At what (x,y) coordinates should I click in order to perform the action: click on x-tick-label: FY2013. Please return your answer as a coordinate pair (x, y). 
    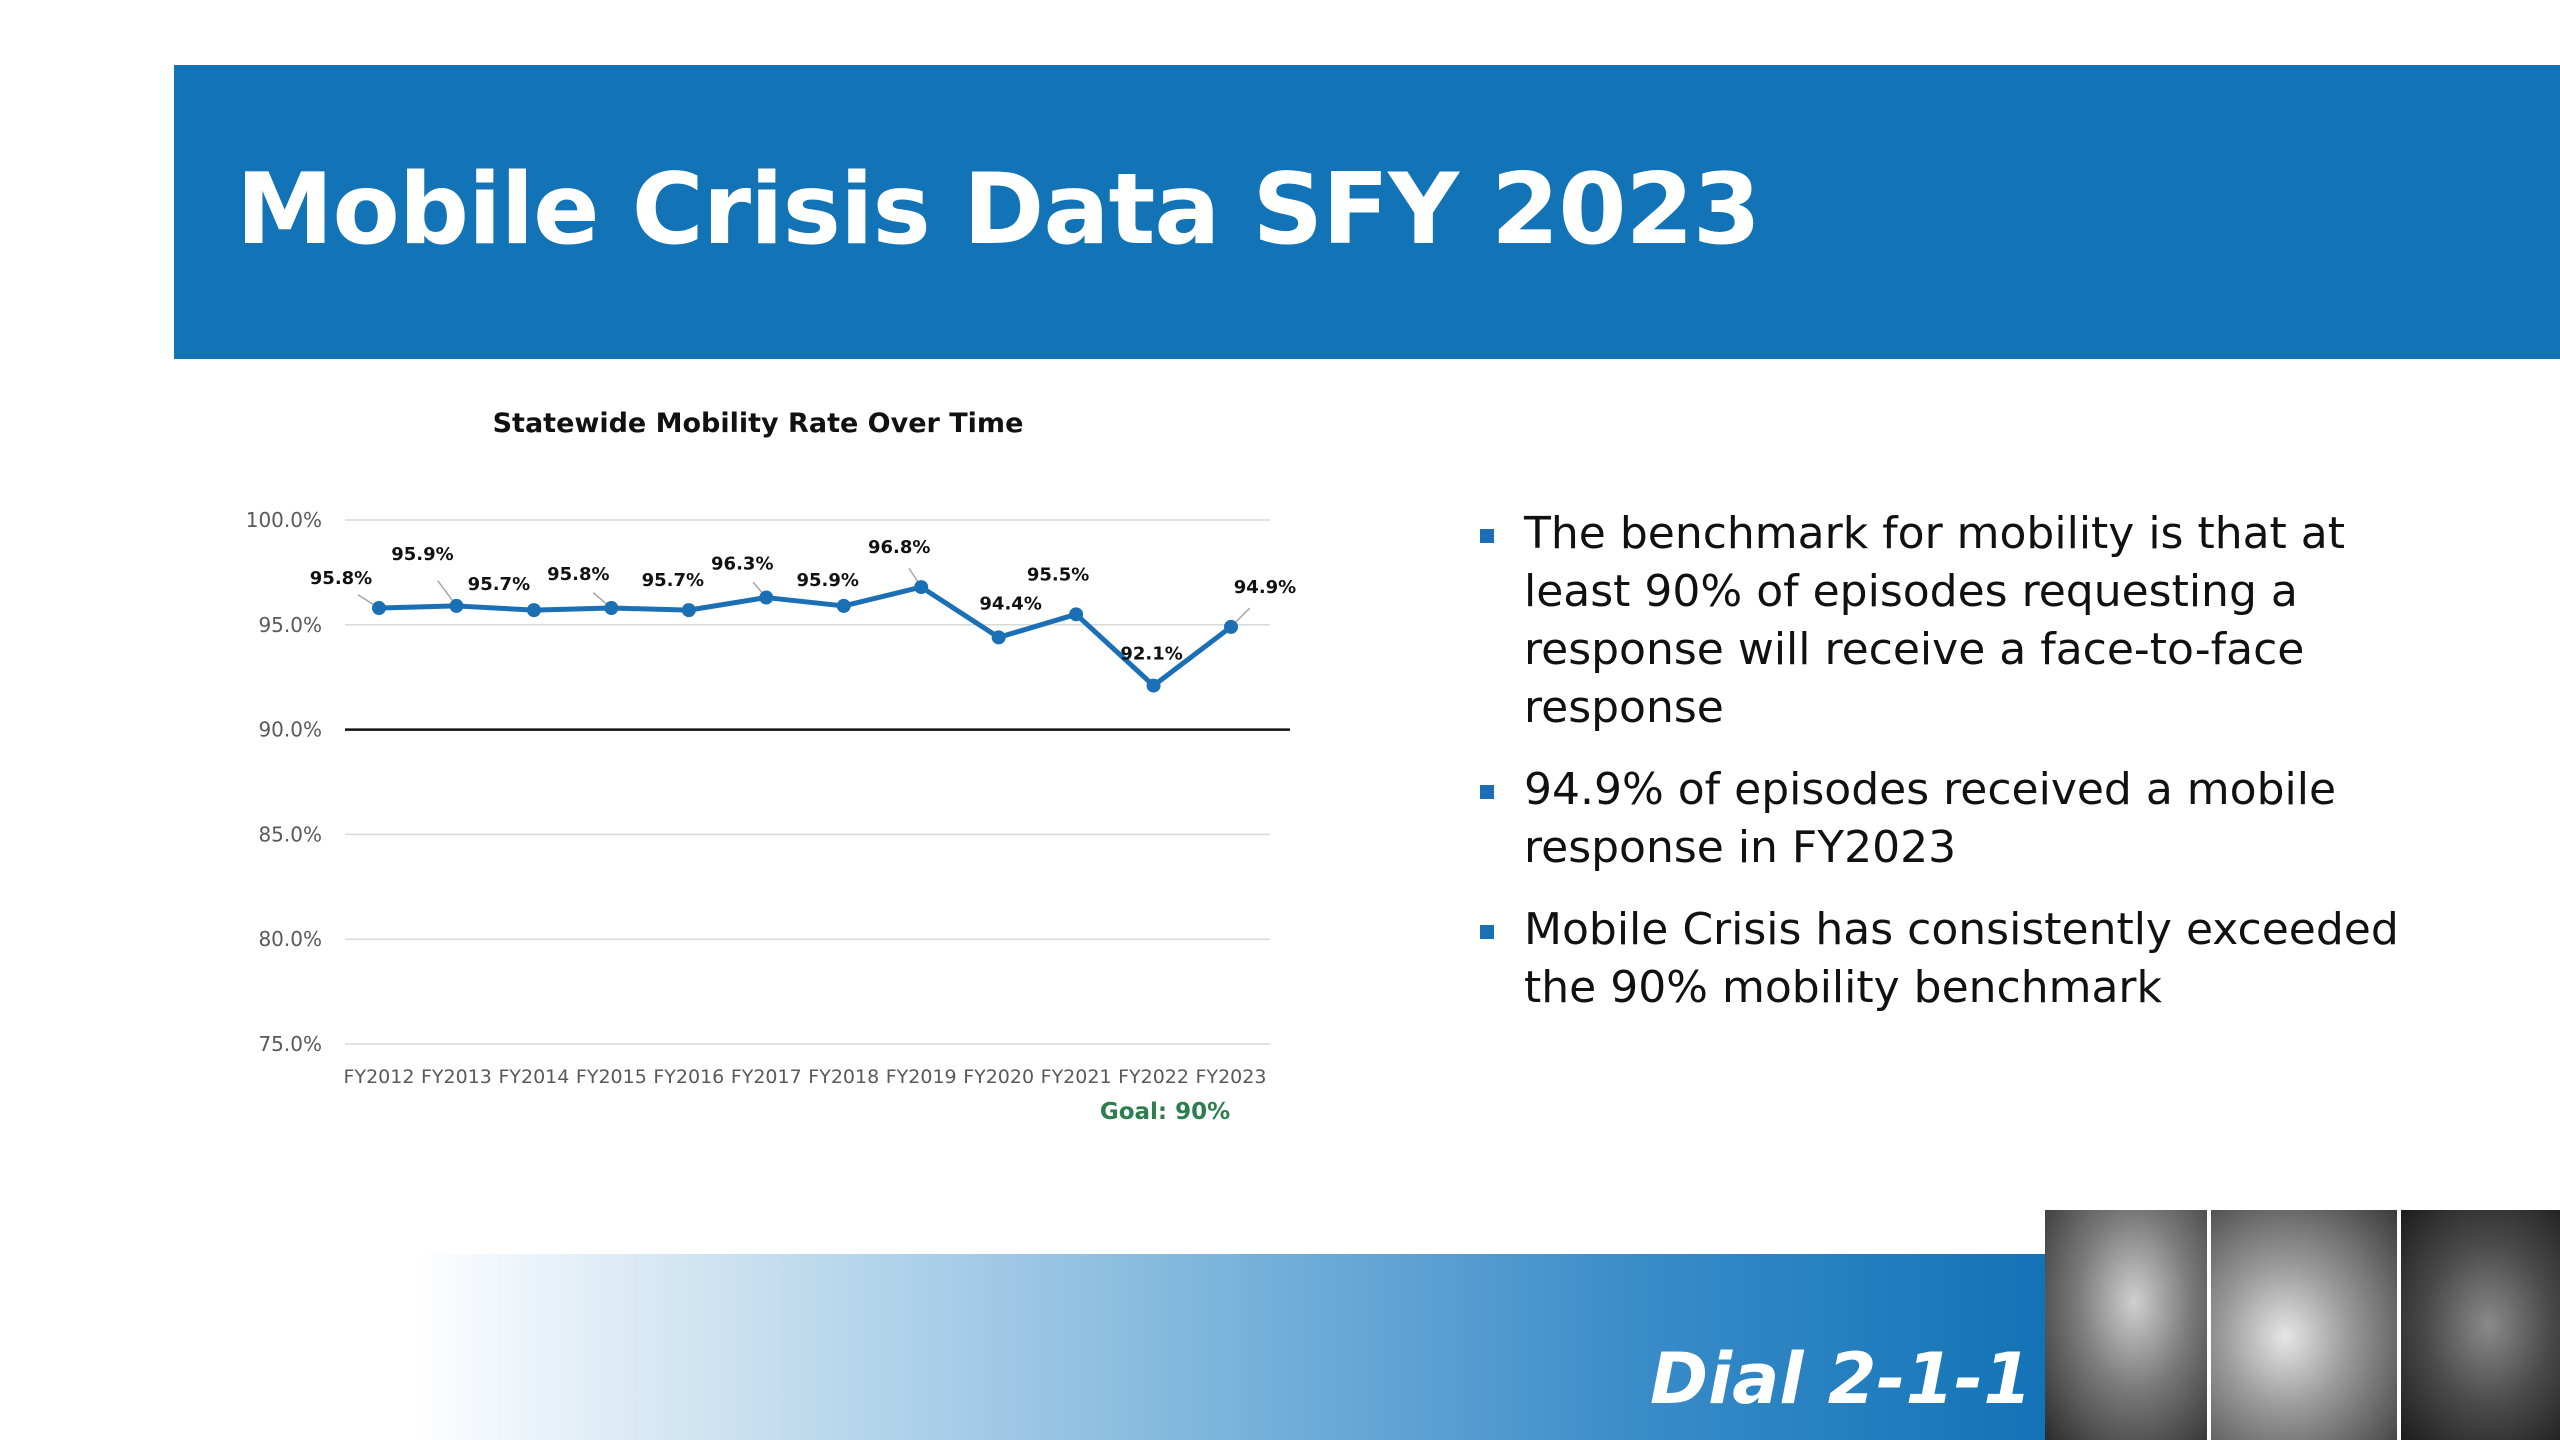
    Looking at the image, I should click on (456, 1077).